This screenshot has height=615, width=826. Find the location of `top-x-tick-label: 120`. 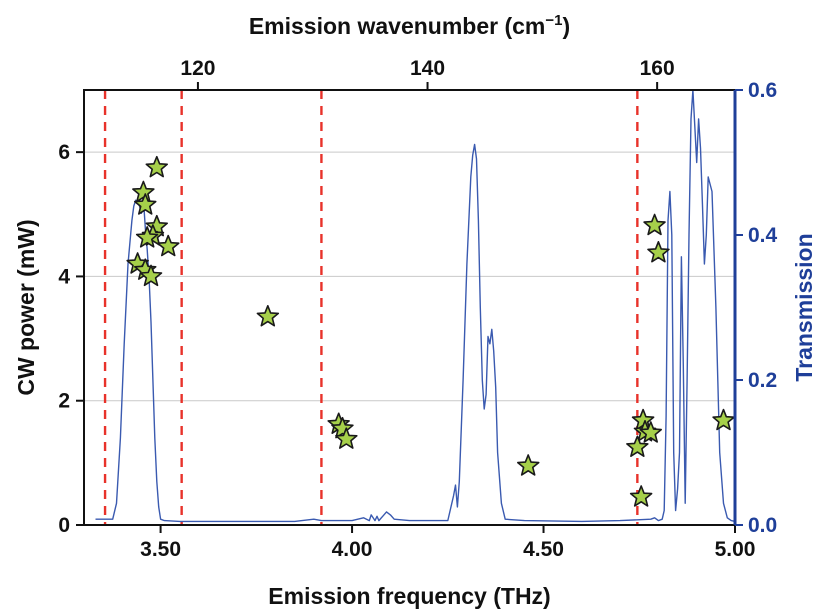

top-x-tick-label: 120 is located at coordinates (197, 68).